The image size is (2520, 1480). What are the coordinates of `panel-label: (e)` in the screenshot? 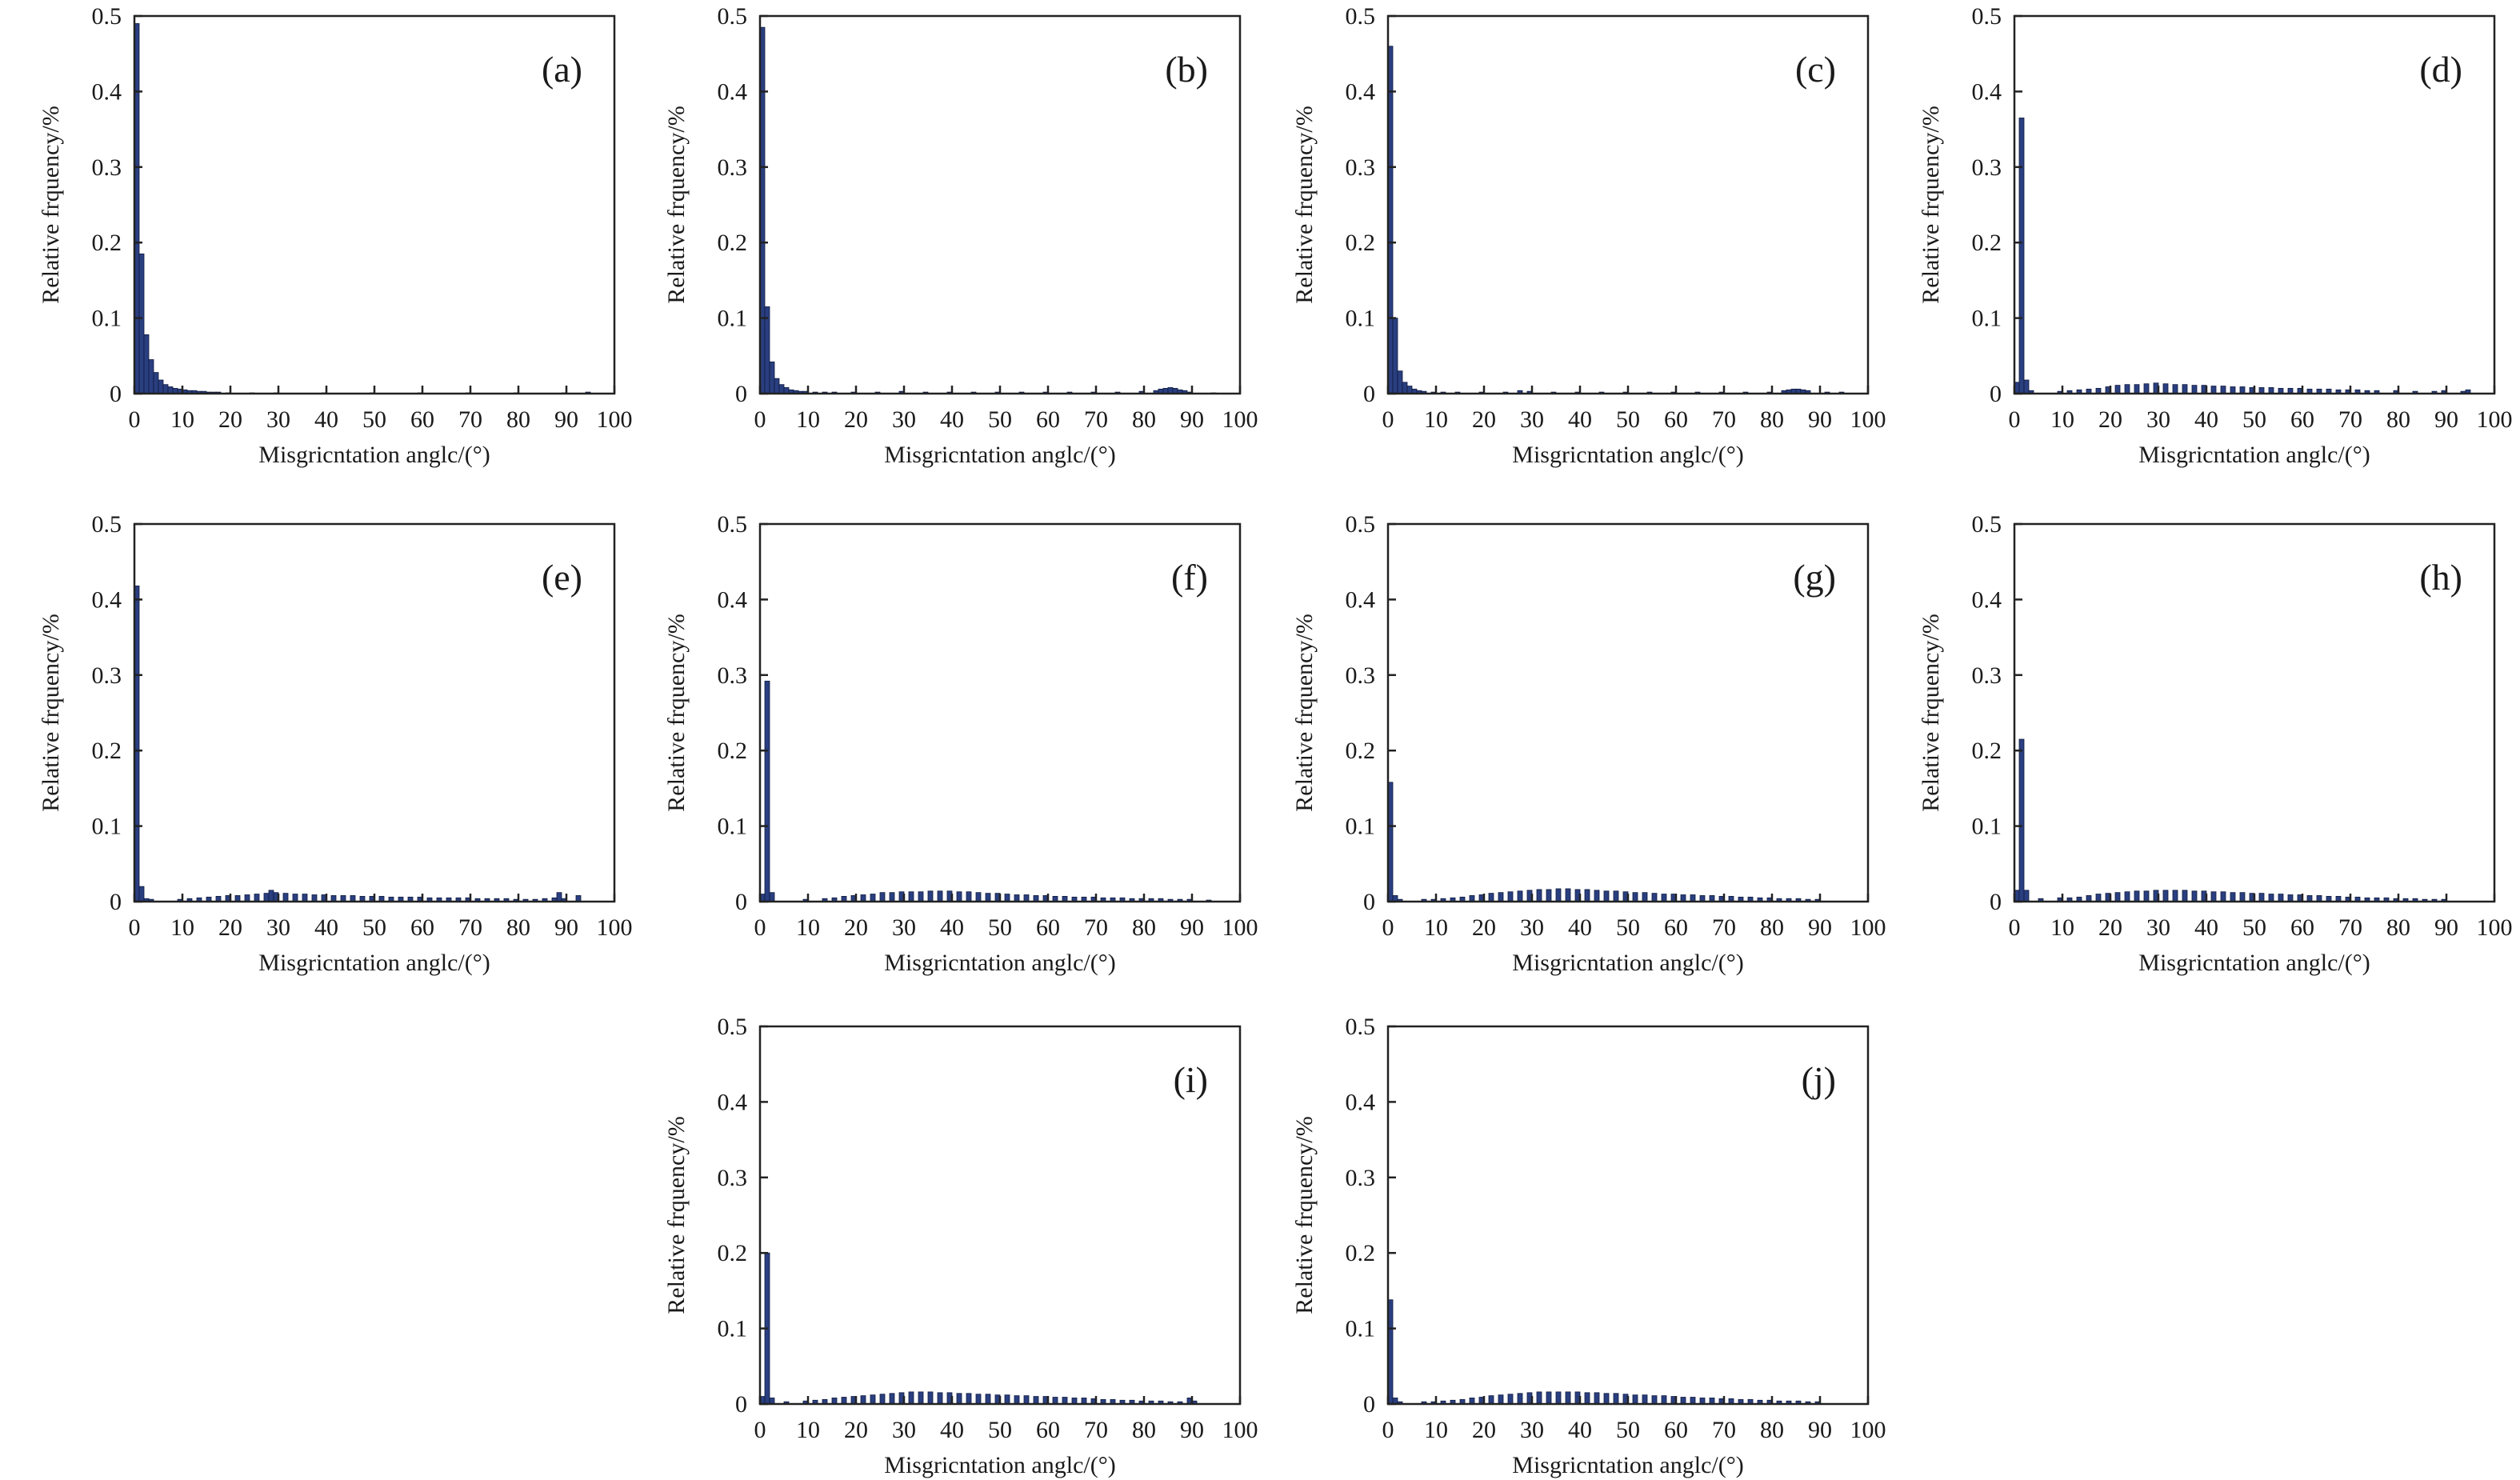 It's located at (562, 577).